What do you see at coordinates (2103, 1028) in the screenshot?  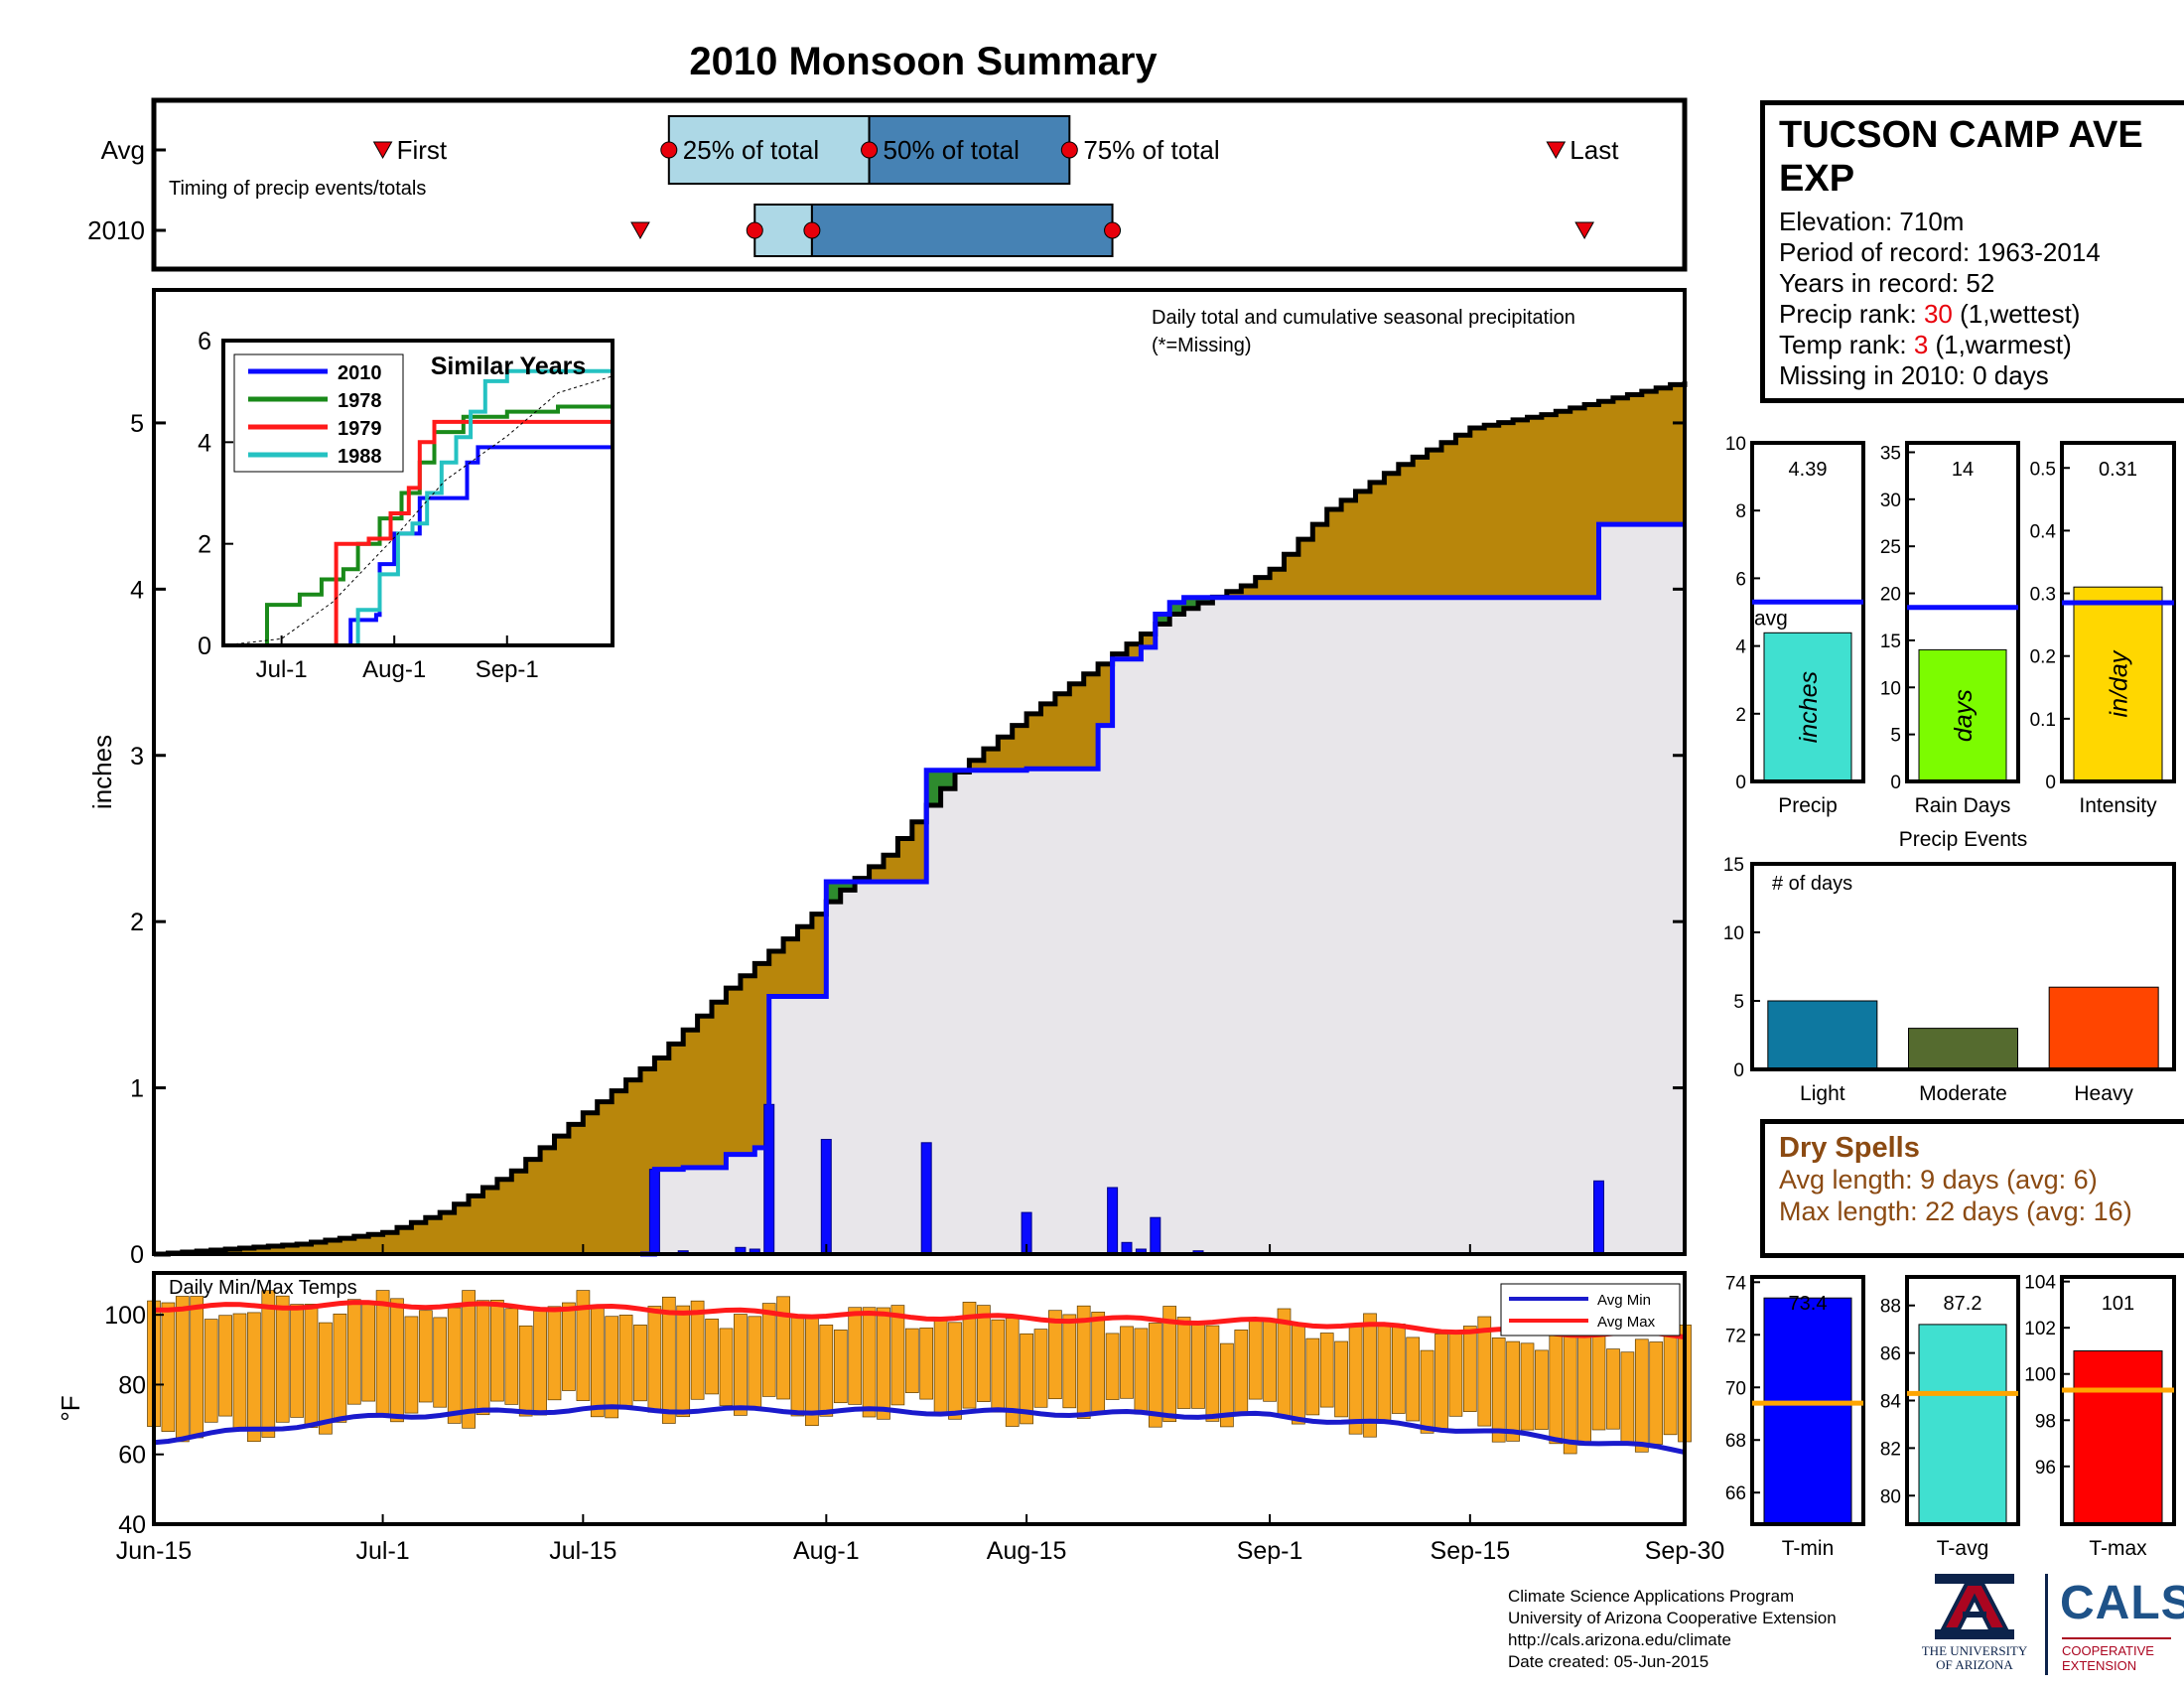 I see `event-bar-heavy` at bounding box center [2103, 1028].